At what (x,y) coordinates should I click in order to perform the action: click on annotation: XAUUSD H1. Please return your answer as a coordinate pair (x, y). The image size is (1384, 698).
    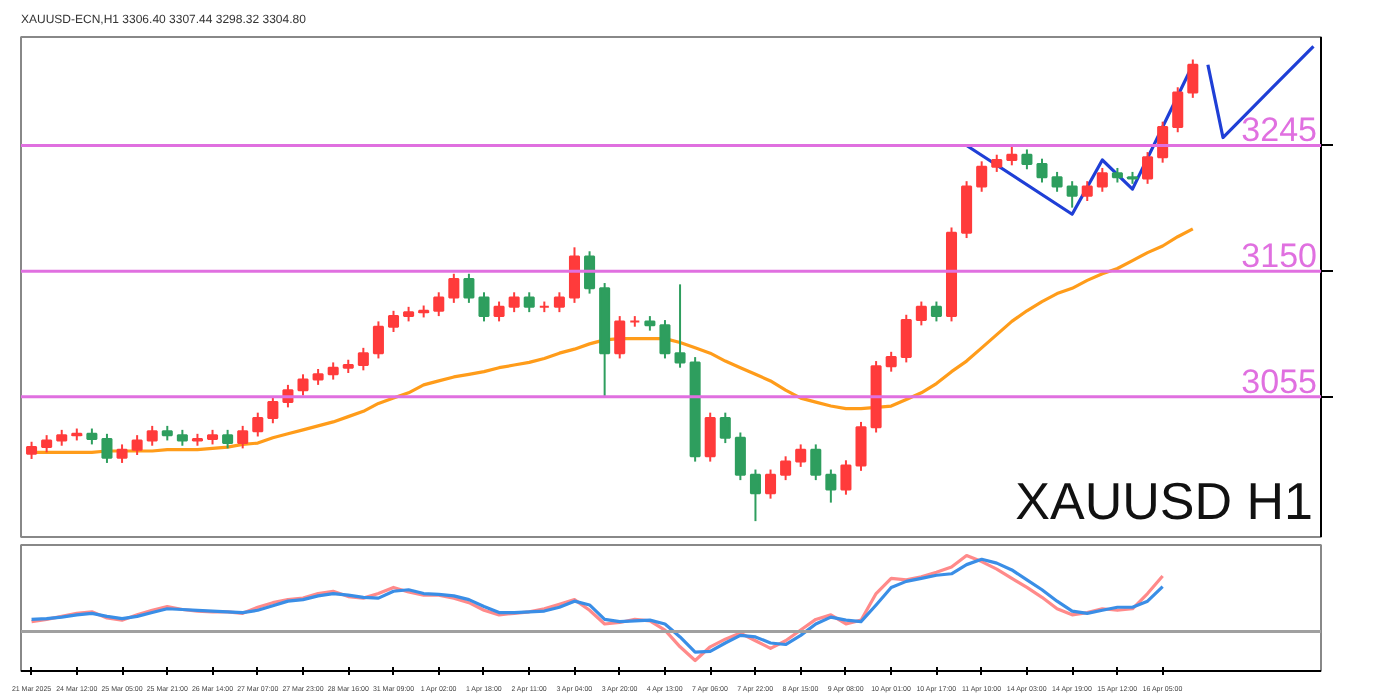
    Looking at the image, I should click on (1164, 501).